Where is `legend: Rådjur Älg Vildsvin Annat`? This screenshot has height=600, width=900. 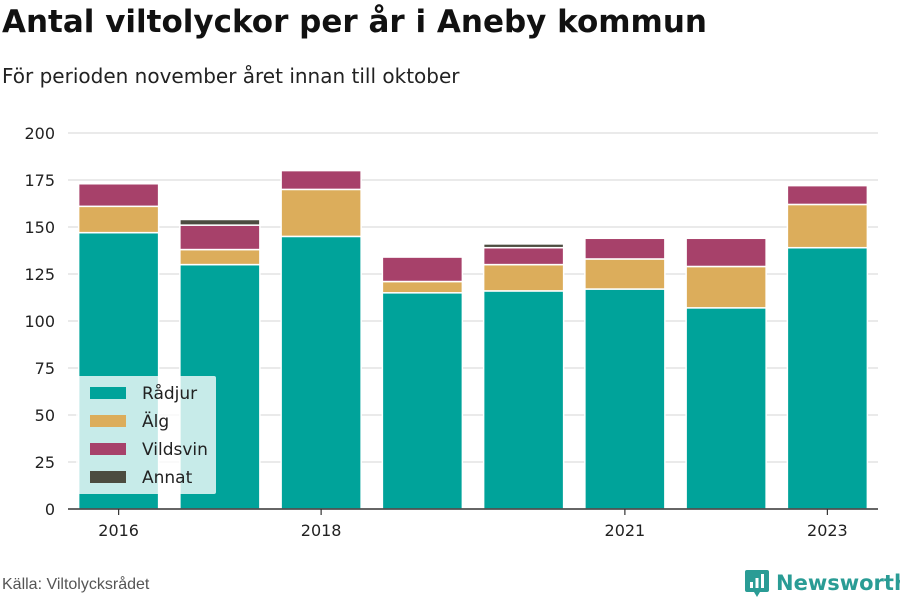 legend: Rådjur Älg Vildsvin Annat is located at coordinates (146, 435).